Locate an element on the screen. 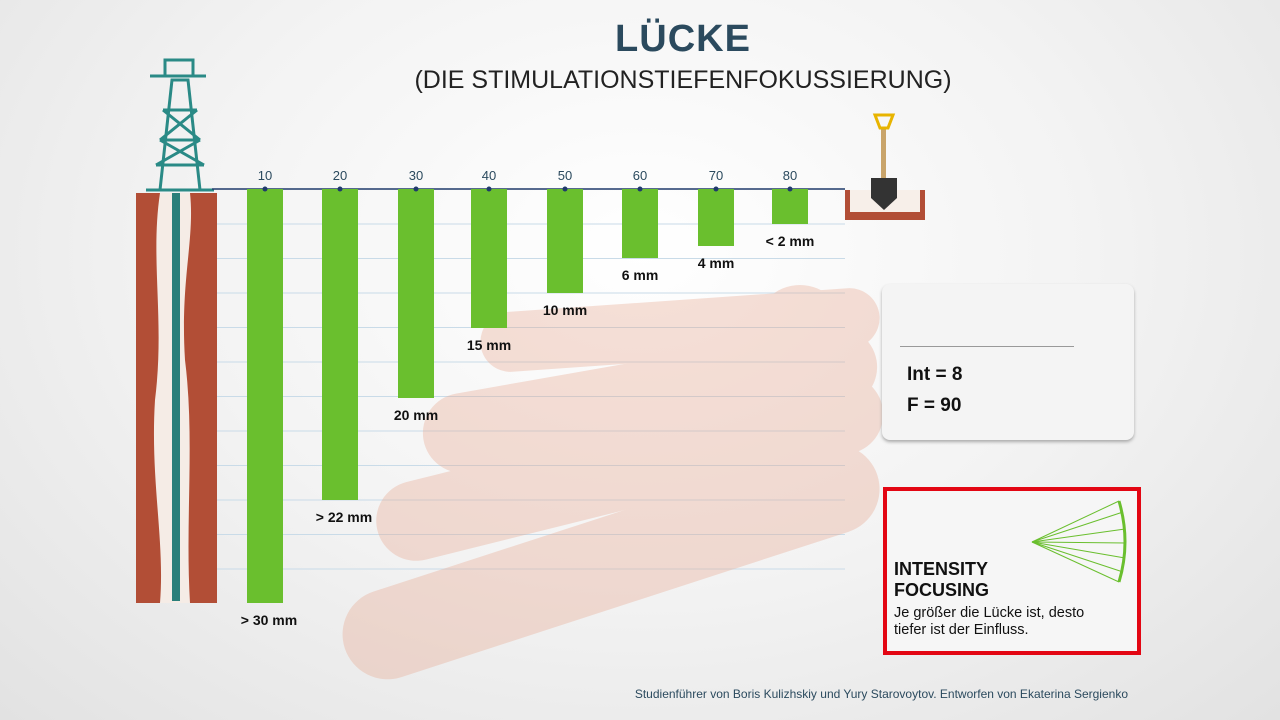 The image size is (1280, 720). soil-column is located at coordinates (176, 398).